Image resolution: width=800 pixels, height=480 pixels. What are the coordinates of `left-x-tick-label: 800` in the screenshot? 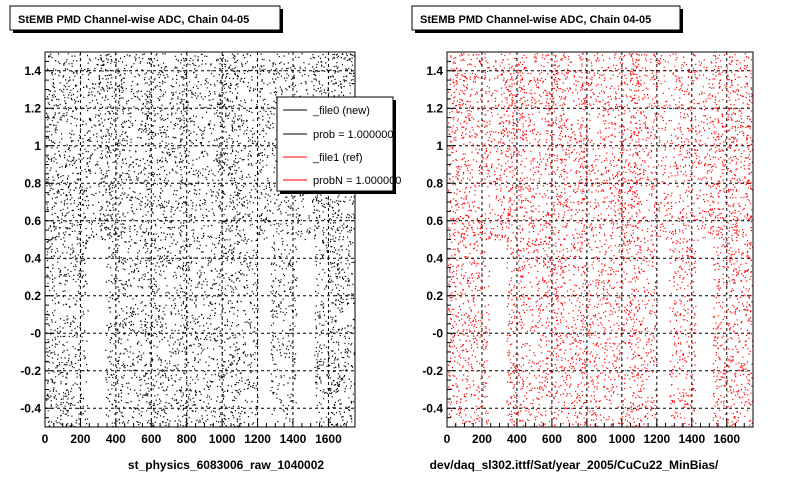 It's located at (187, 439).